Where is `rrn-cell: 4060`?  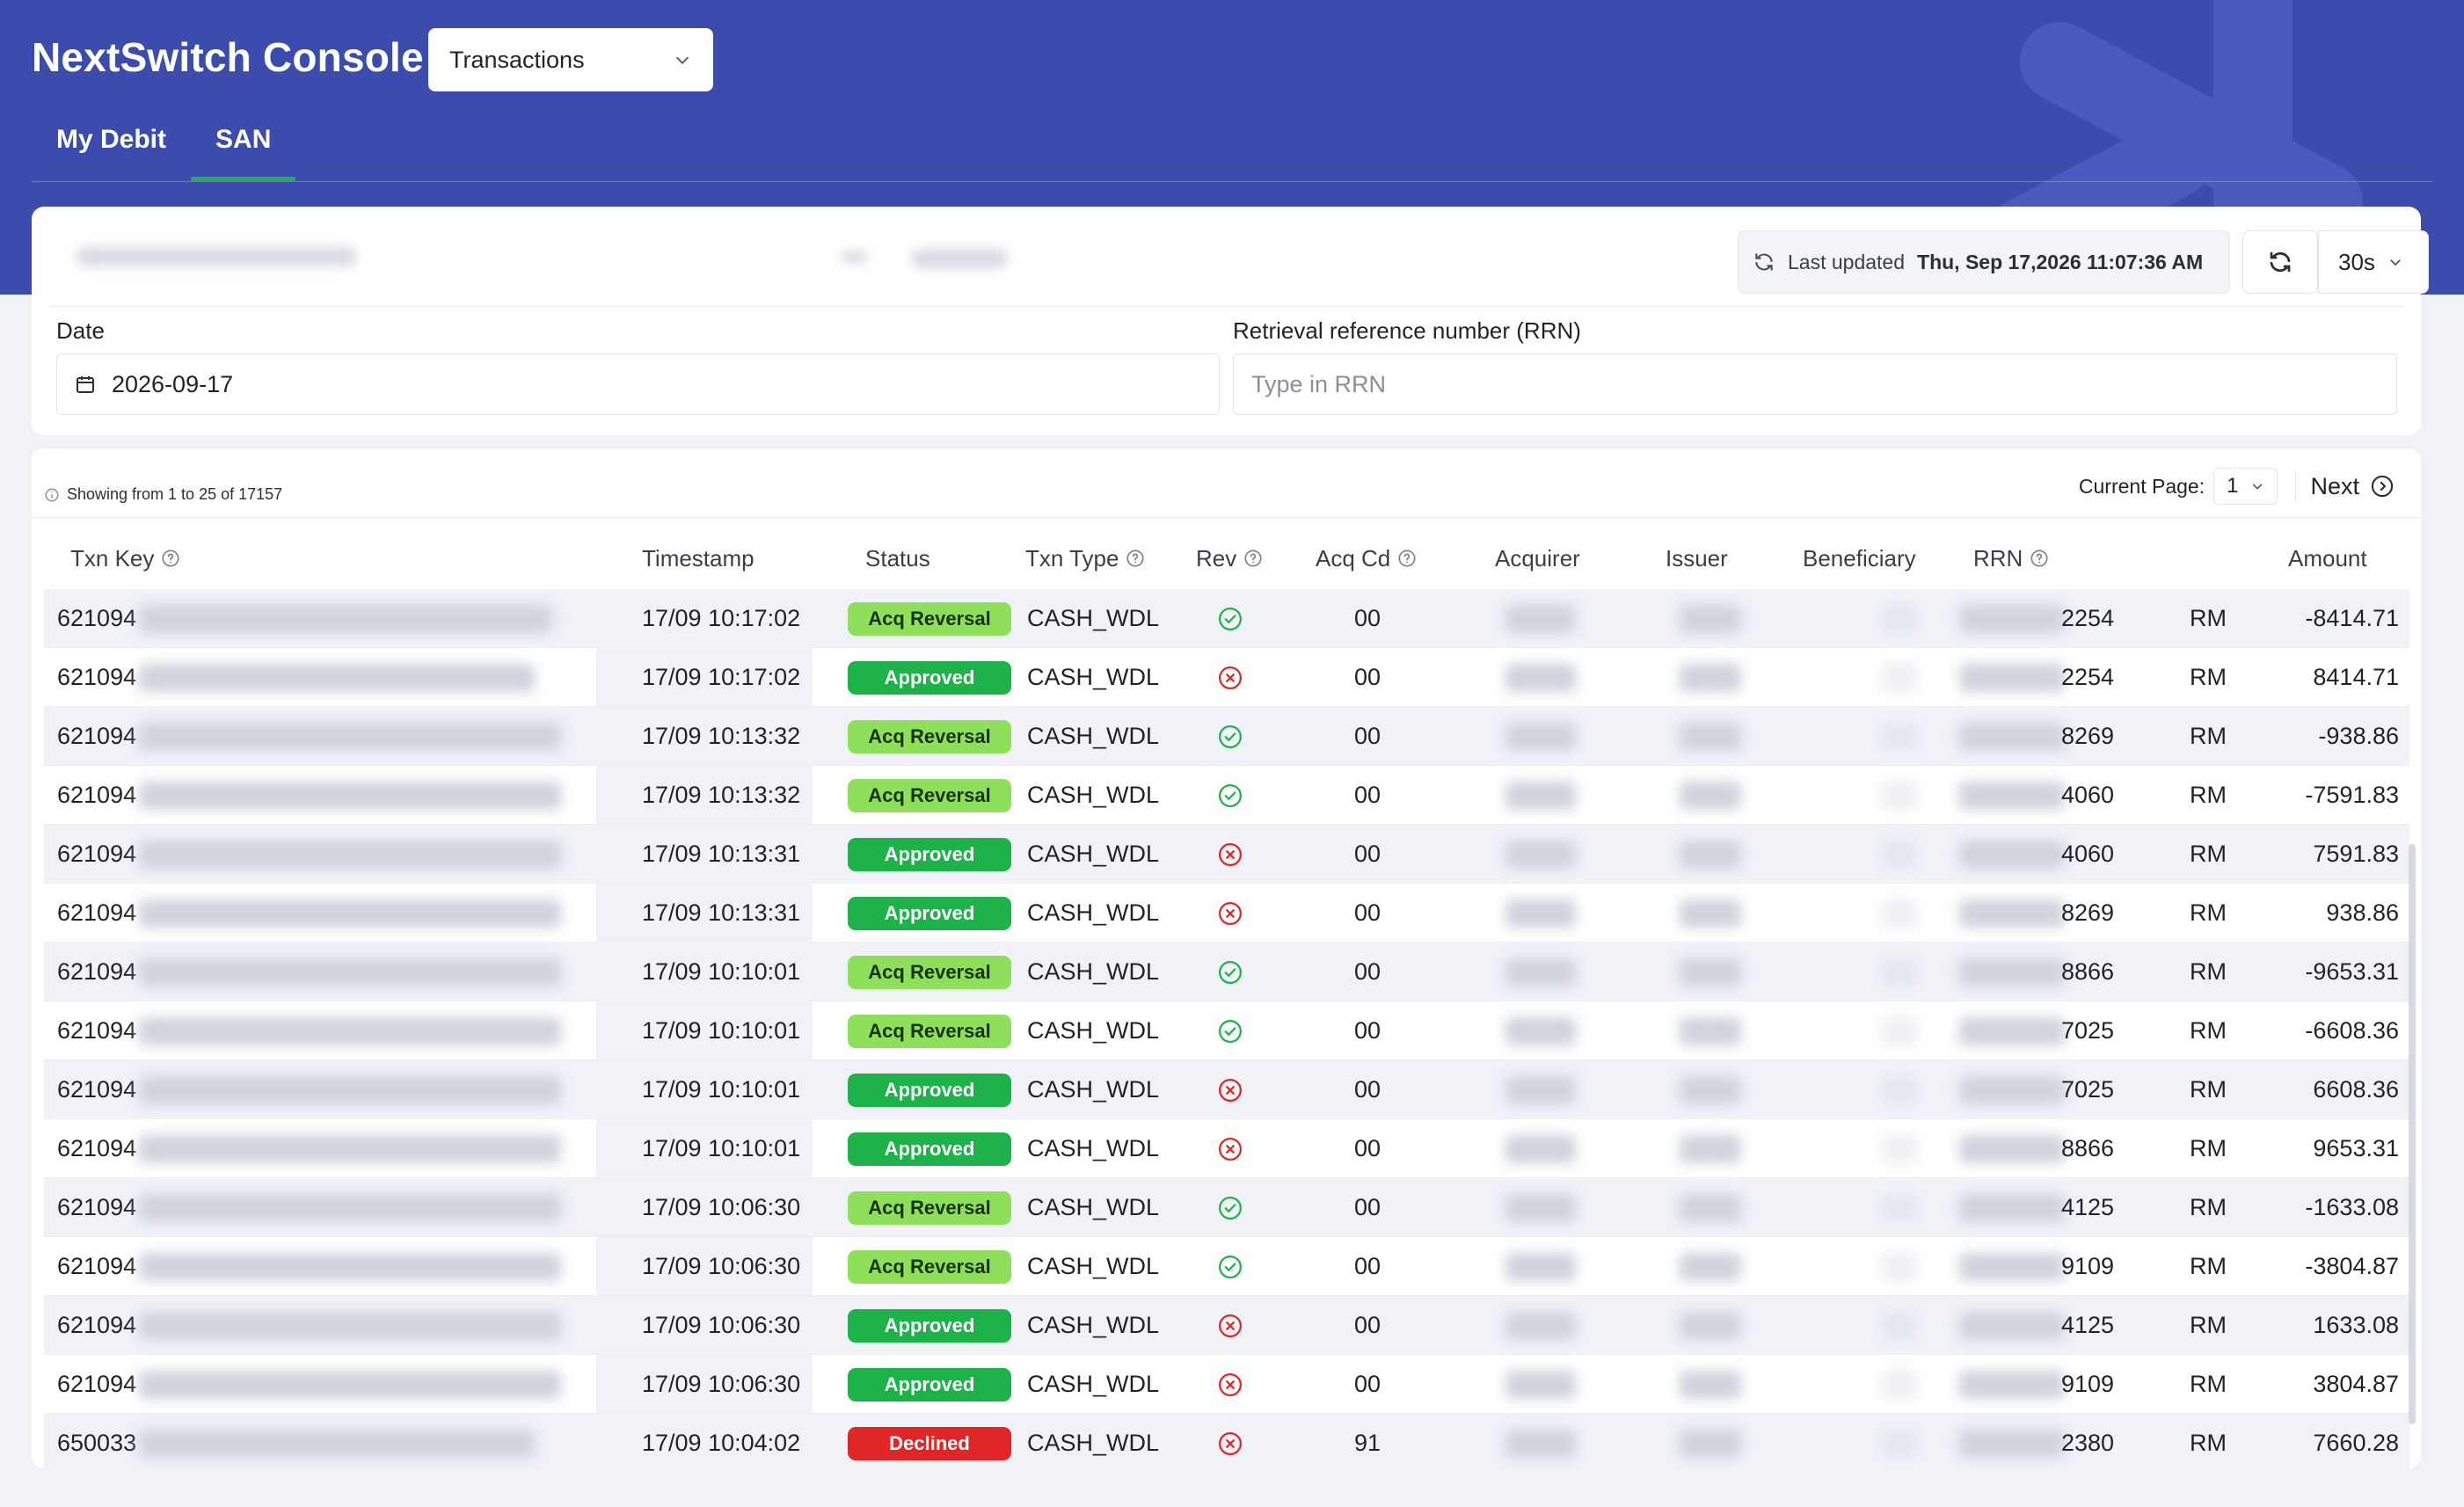
rrn-cell: 4060 is located at coordinates (2088, 854).